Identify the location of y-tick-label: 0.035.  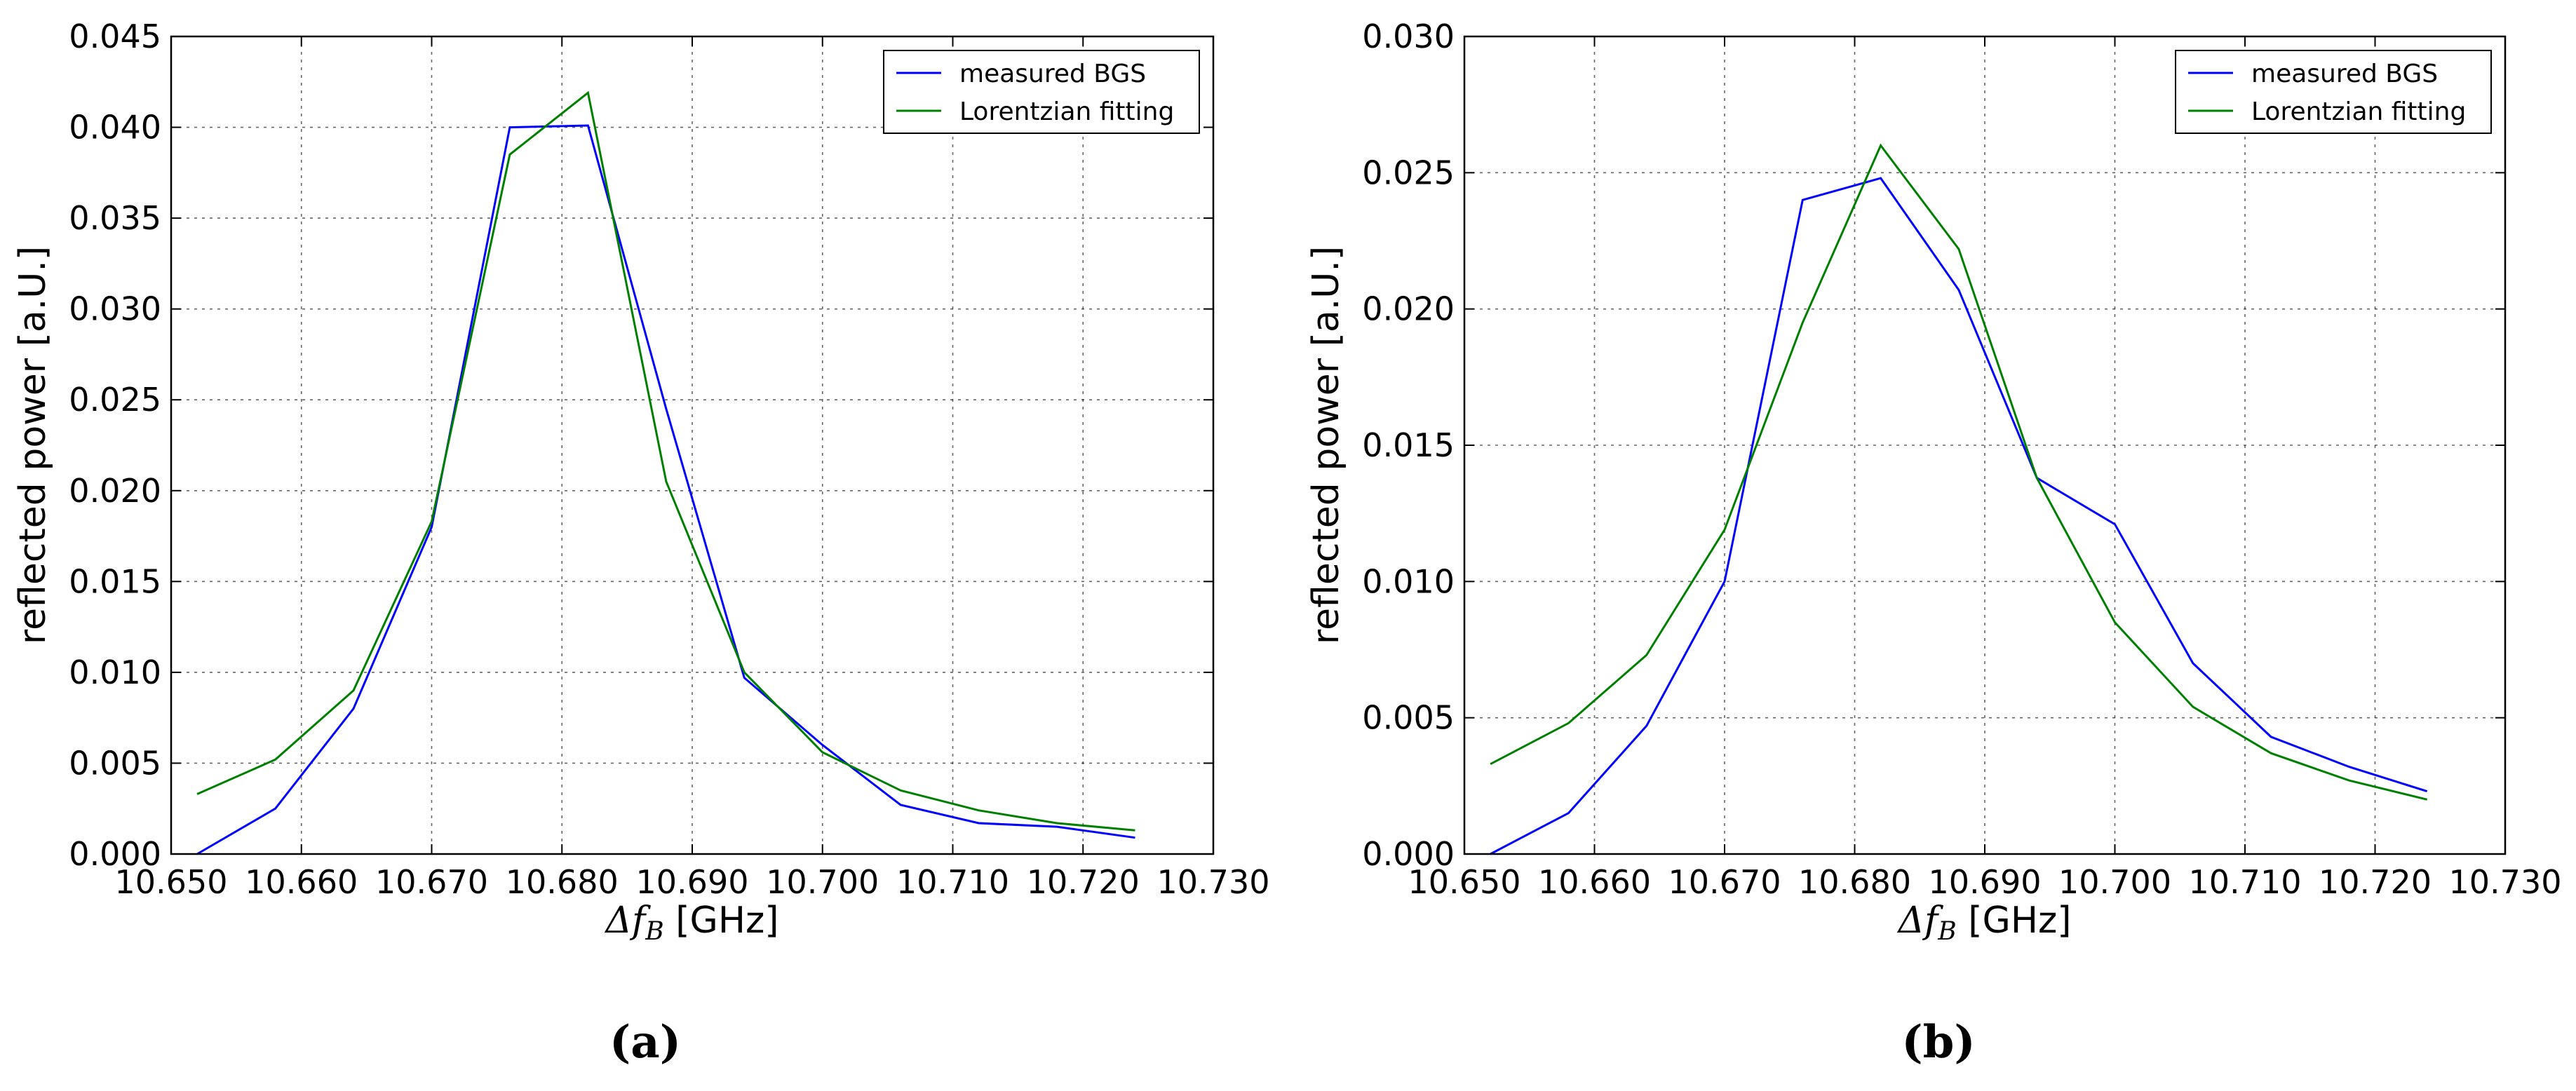
(115, 218).